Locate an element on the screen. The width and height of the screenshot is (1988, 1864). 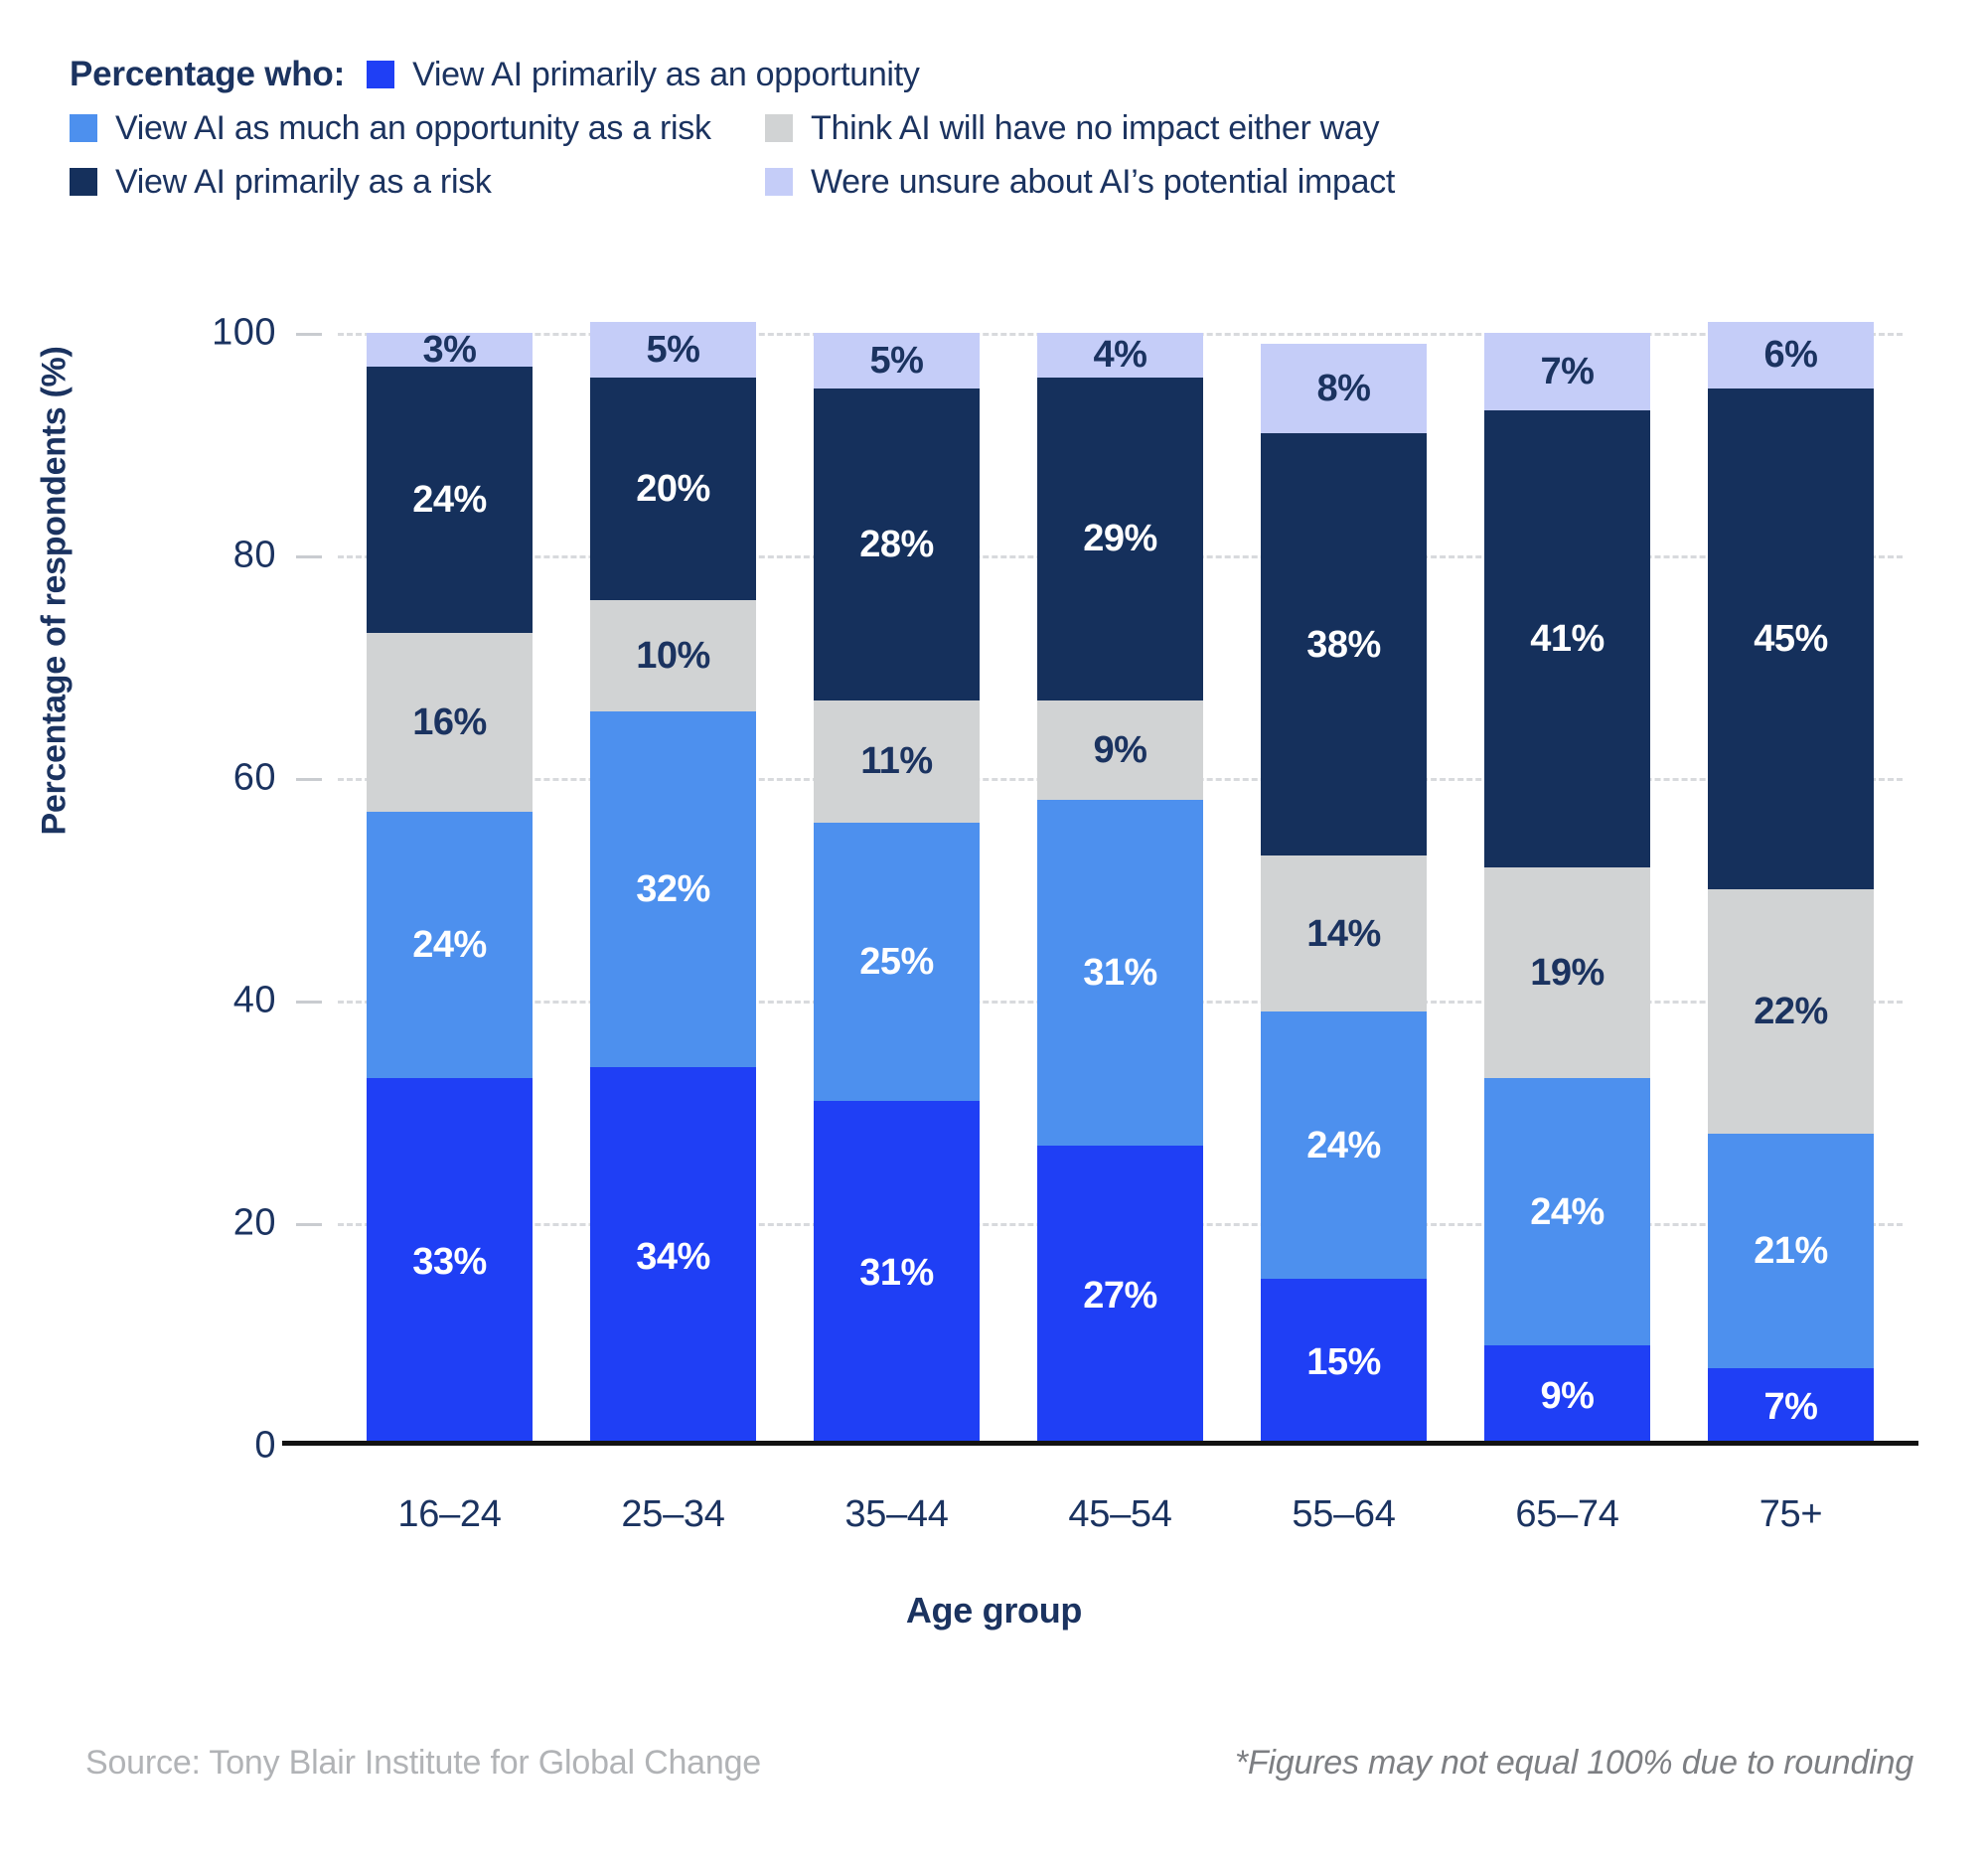
bar-segment: 20% is located at coordinates (673, 488).